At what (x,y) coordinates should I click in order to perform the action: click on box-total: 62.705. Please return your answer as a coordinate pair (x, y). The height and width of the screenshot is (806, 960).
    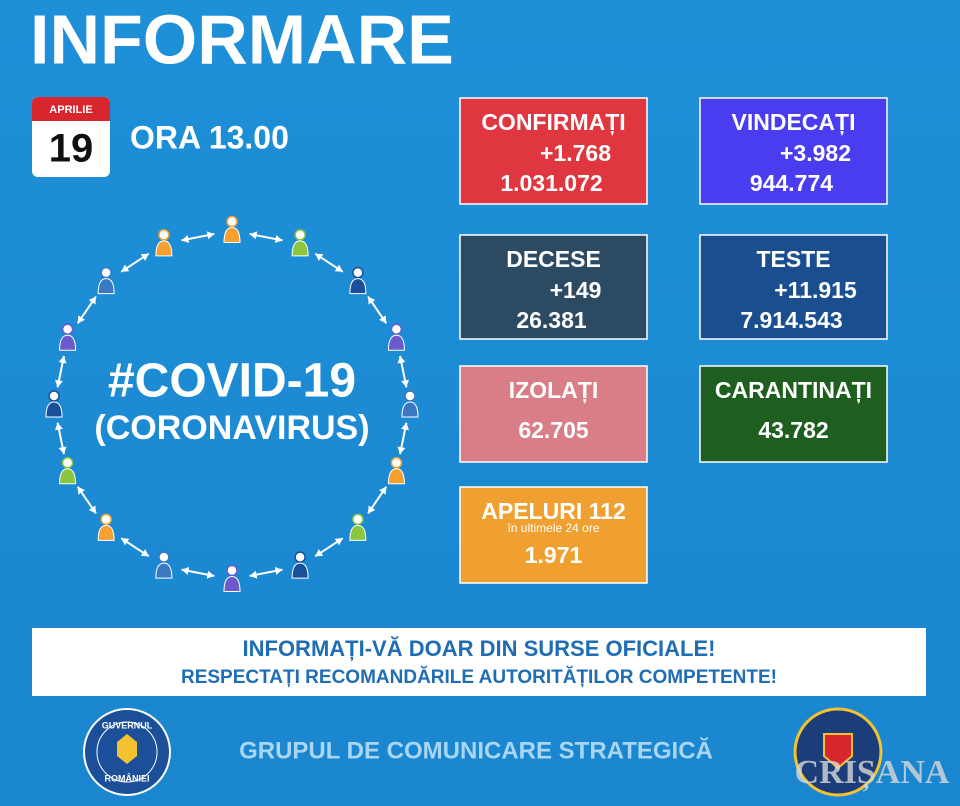
    Looking at the image, I should click on (553, 430).